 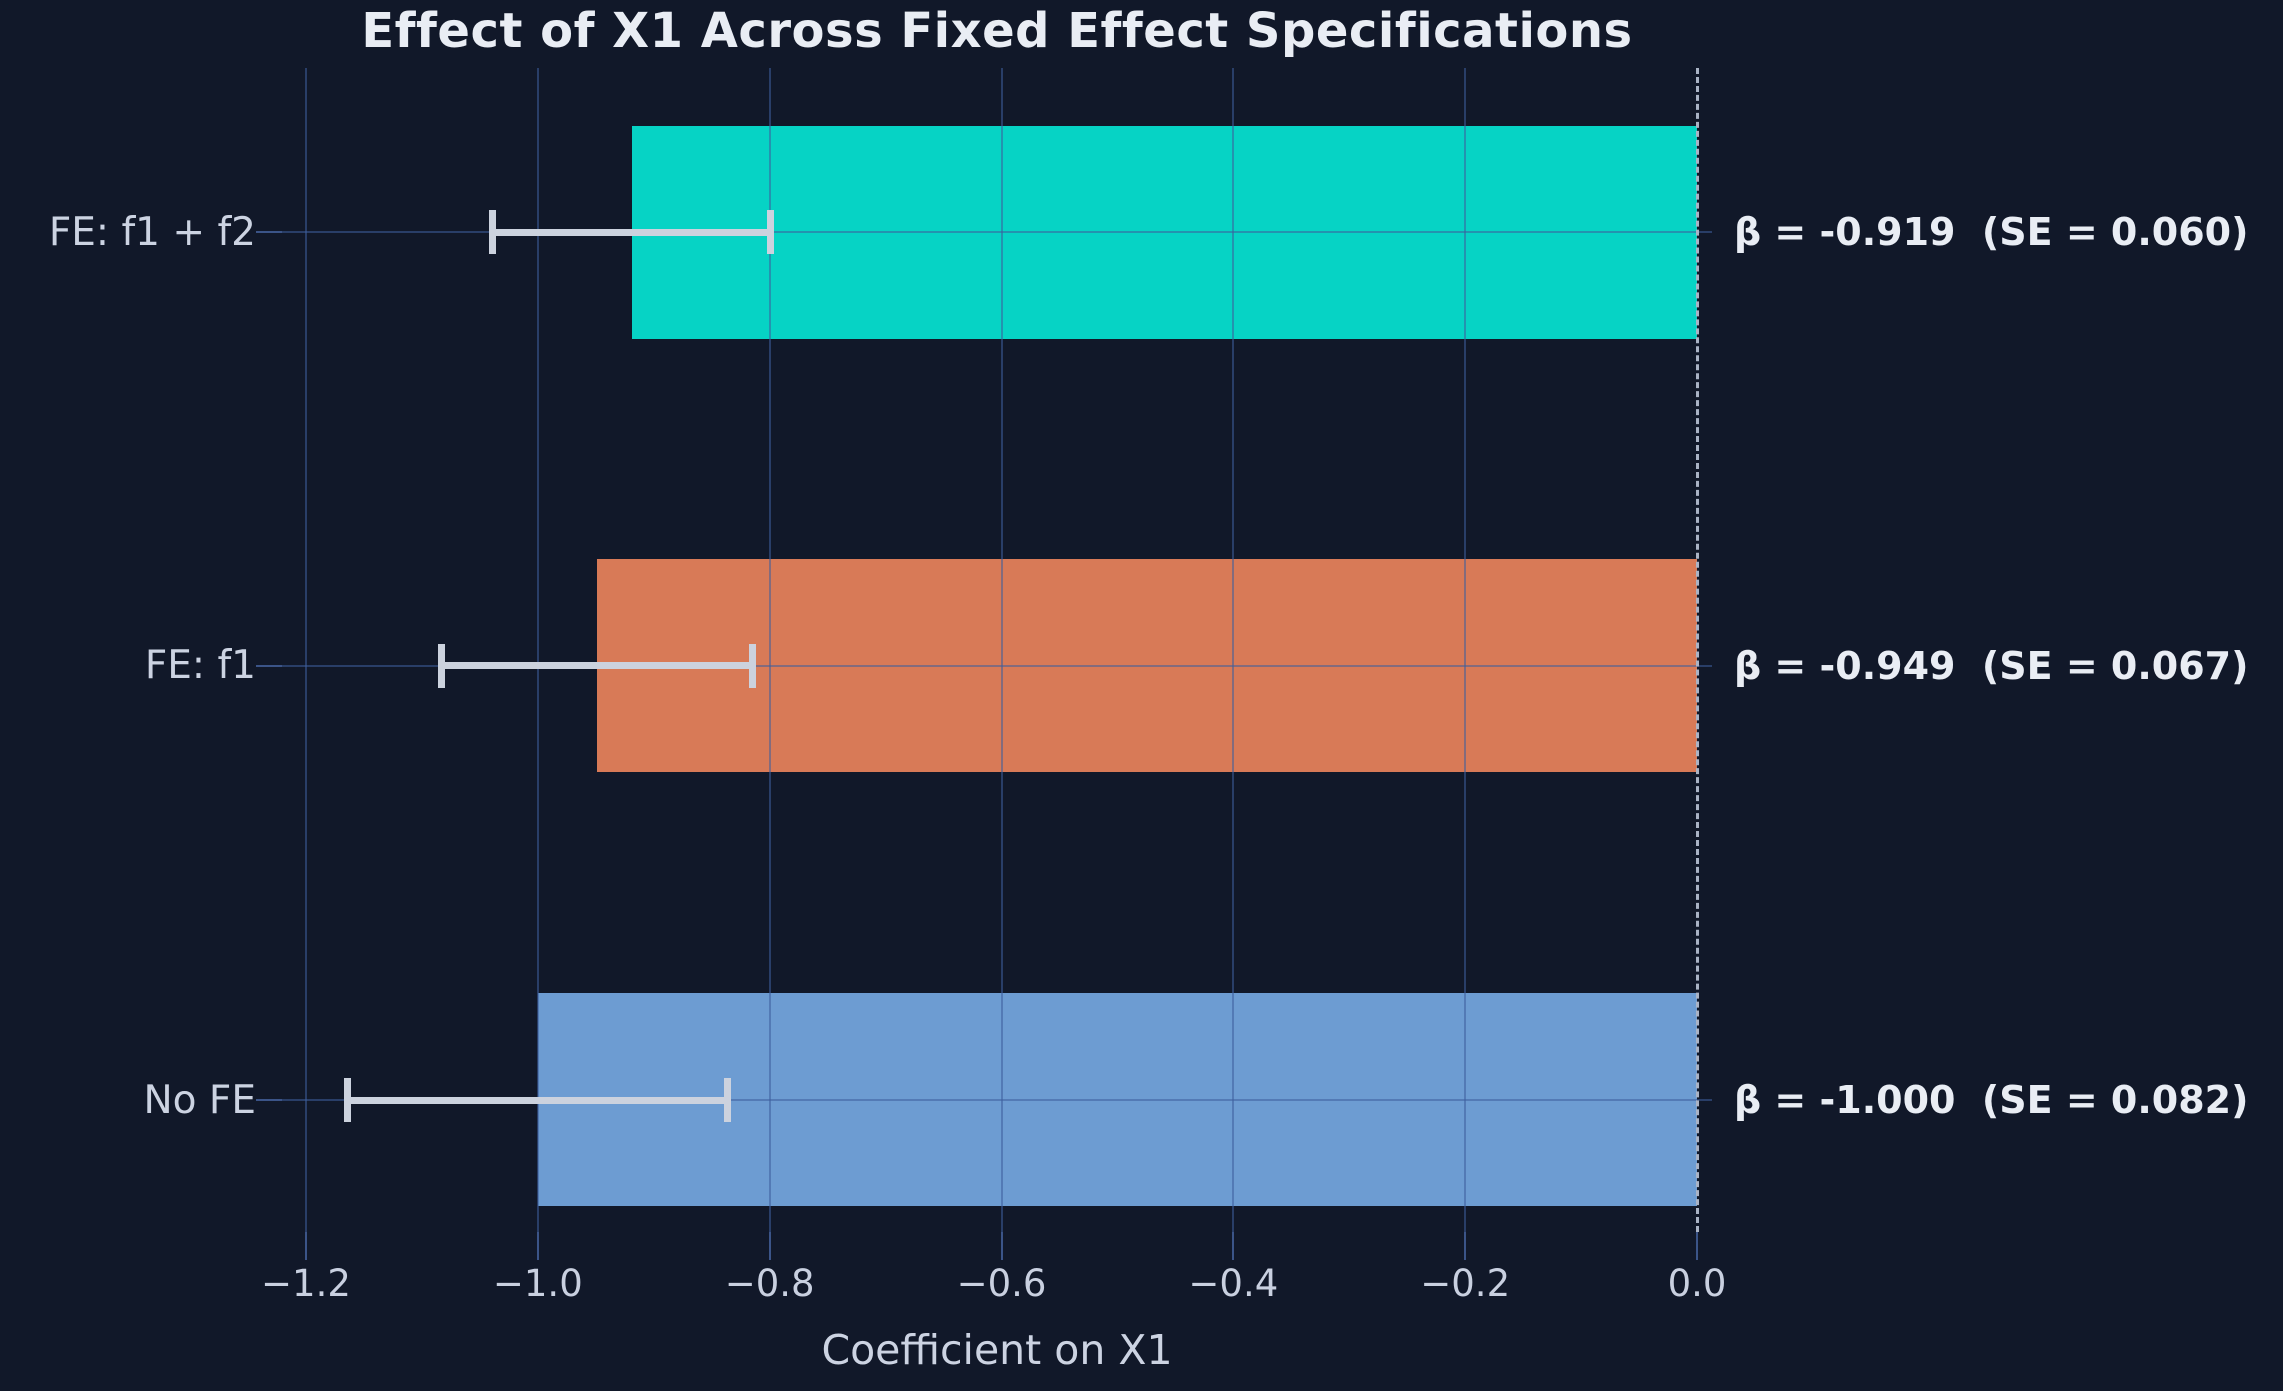 I want to click on y-category-label: No FE, so click(x=199, y=1100).